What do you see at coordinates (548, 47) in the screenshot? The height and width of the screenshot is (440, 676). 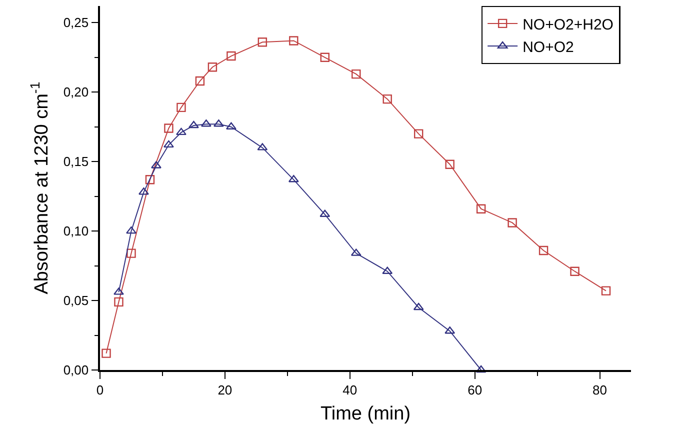 I see `legend-label: NO+O2` at bounding box center [548, 47].